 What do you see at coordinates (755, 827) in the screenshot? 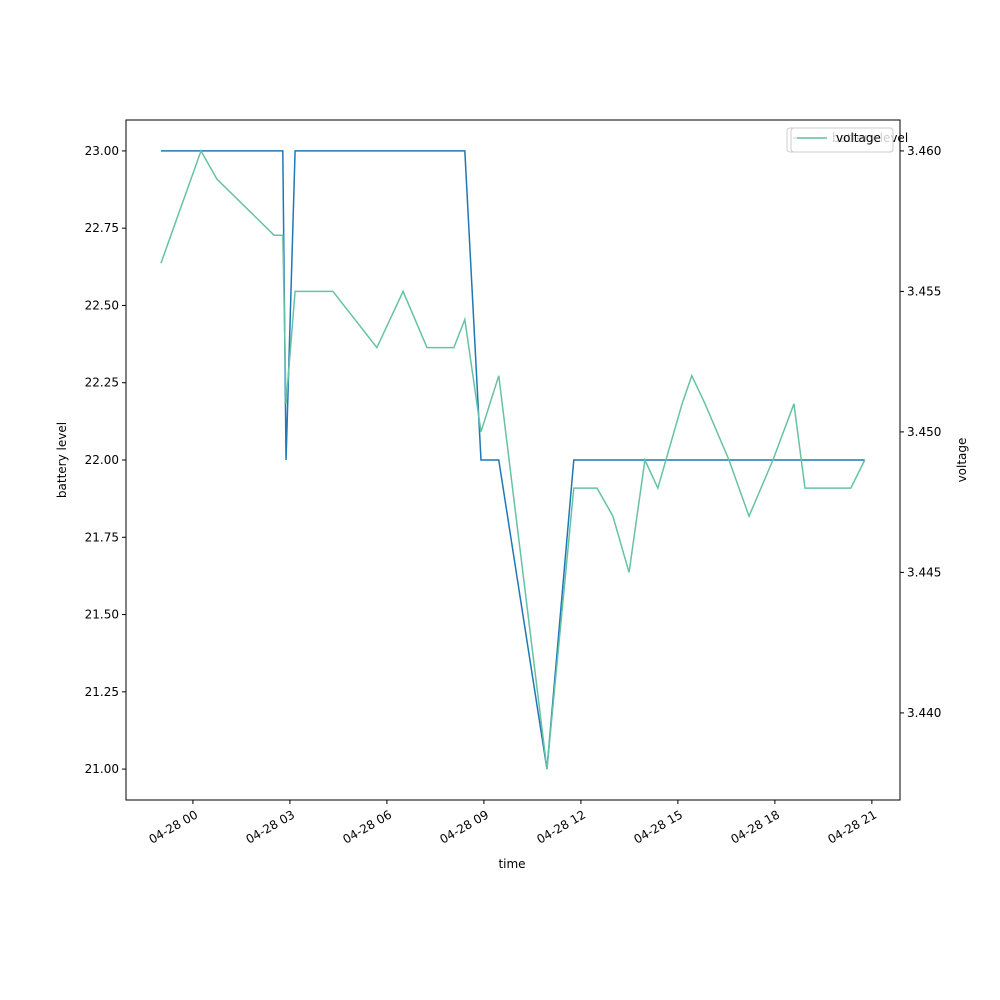
I see `x-tick-label: 04-28 18` at bounding box center [755, 827].